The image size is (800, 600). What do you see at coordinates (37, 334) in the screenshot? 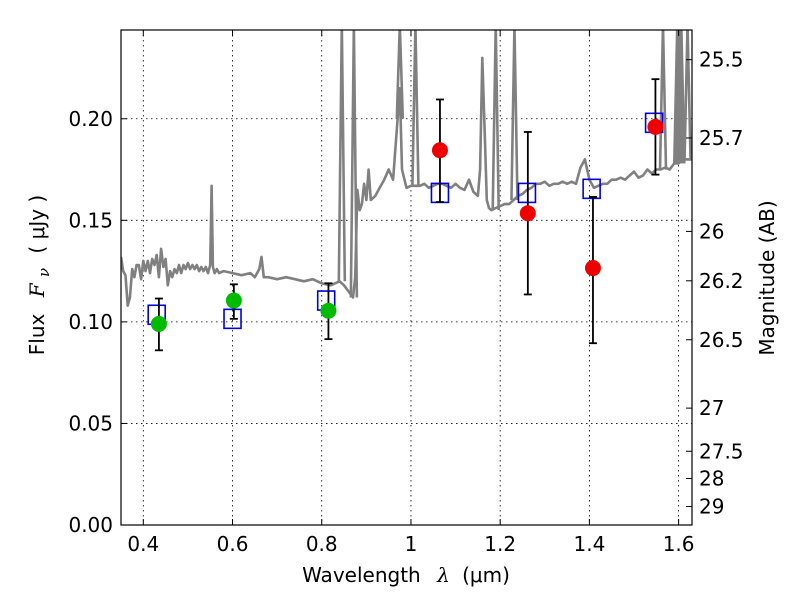
I see `y-axis-label-text: Flux` at bounding box center [37, 334].